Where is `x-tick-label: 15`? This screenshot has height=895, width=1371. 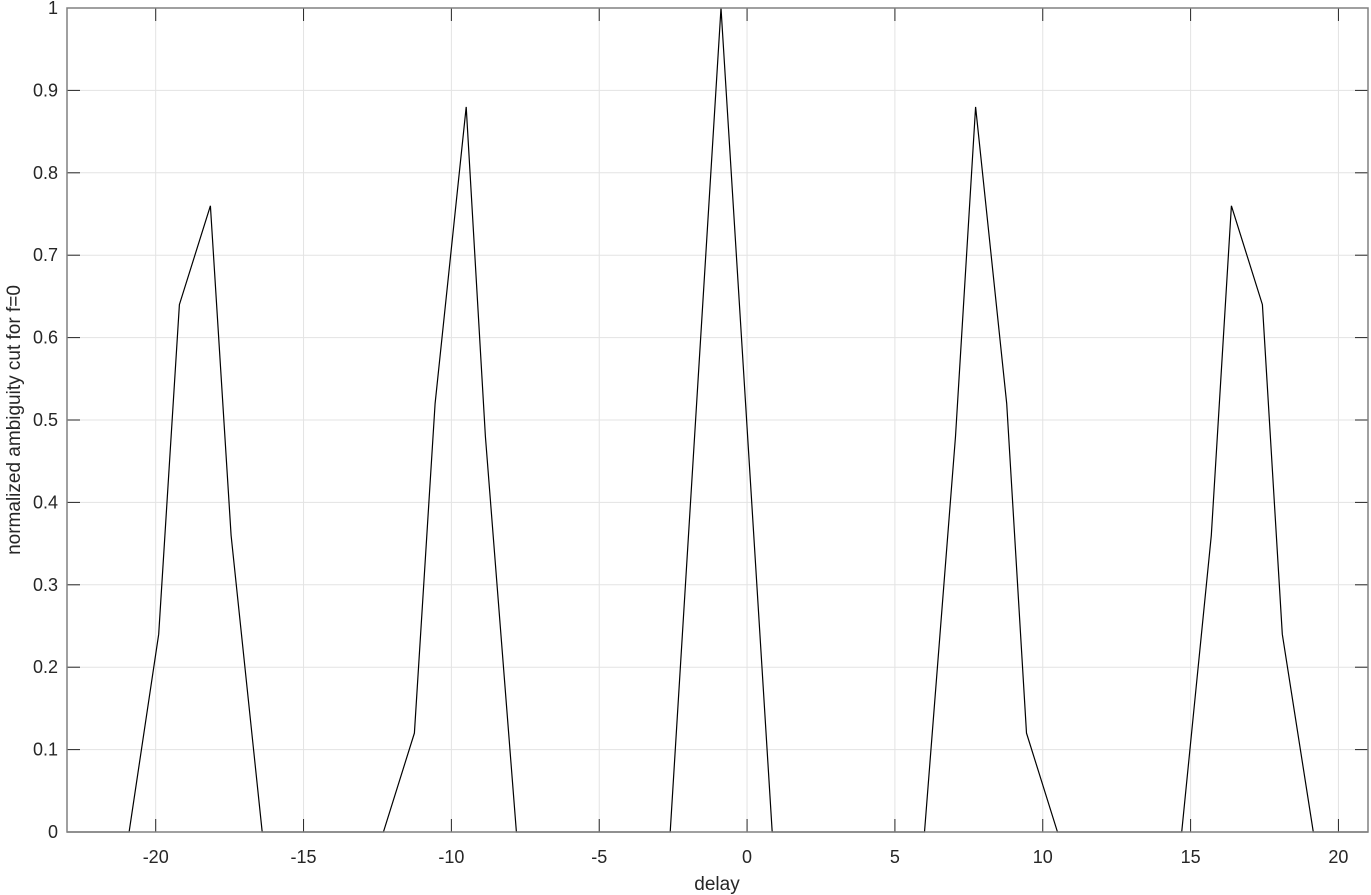
x-tick-label: 15 is located at coordinates (1191, 857).